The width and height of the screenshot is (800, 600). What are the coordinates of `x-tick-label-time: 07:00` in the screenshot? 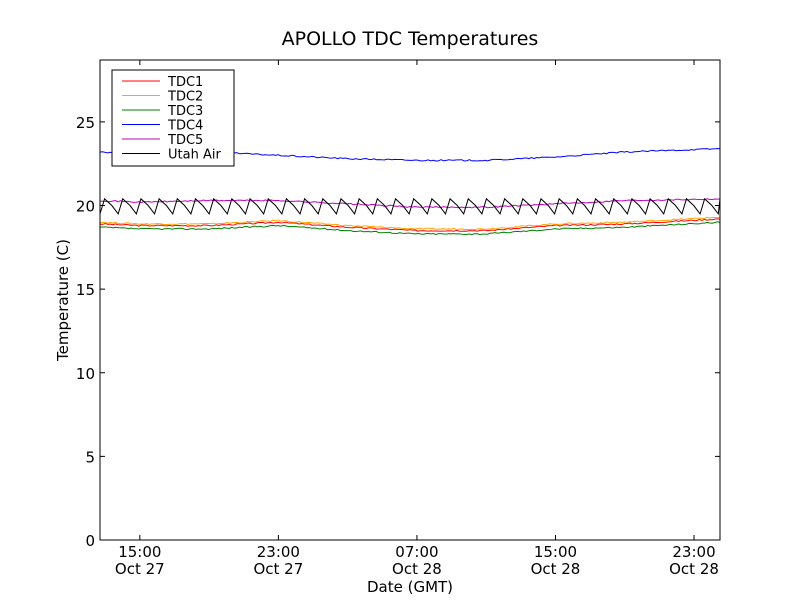 It's located at (416, 552).